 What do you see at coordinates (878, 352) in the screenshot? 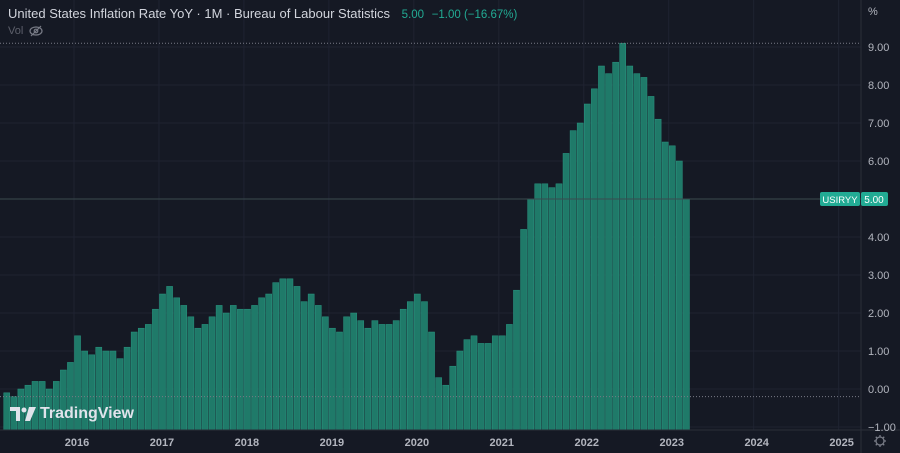
I see `y-tick-label: 1.00` at bounding box center [878, 352].